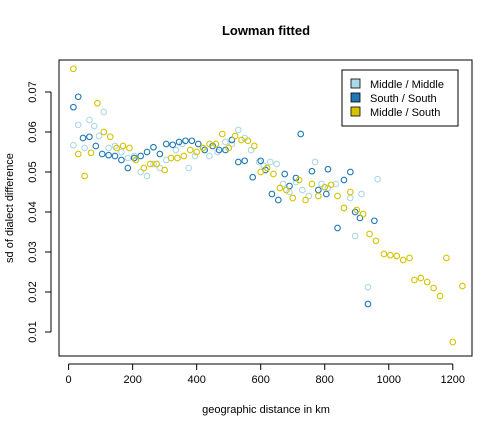  Describe the element at coordinates (325, 380) in the screenshot. I see `x-tick-label: 800` at that location.